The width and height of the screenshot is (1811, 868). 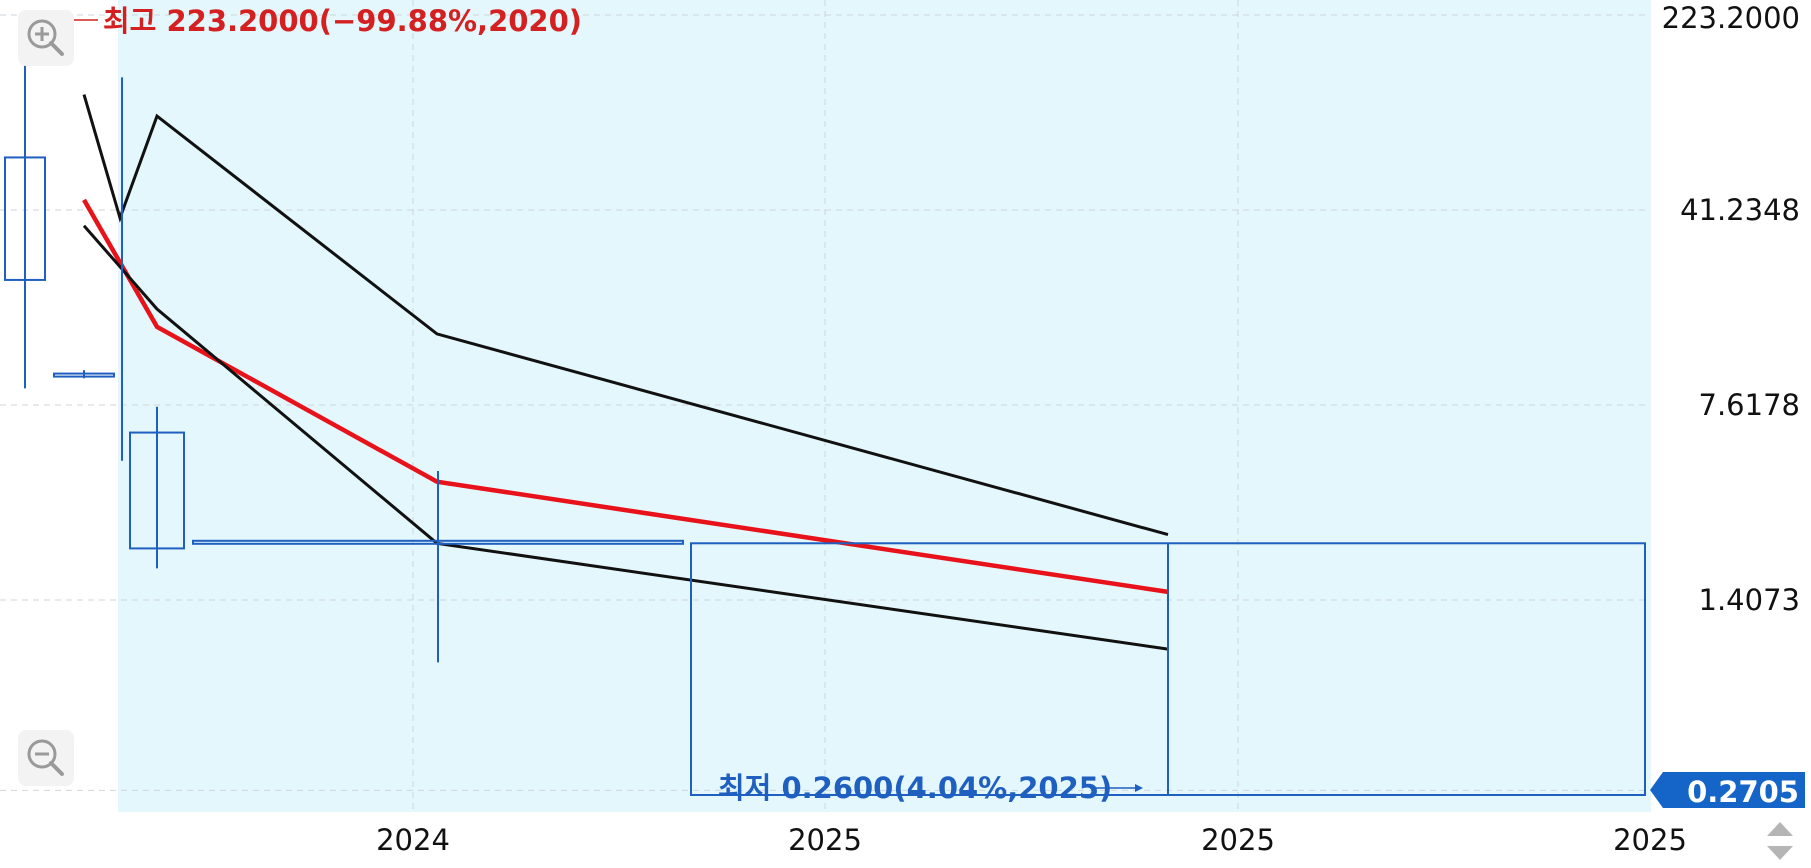 I want to click on x-axis: 2024 2025 2025 2025, so click(x=905, y=840).